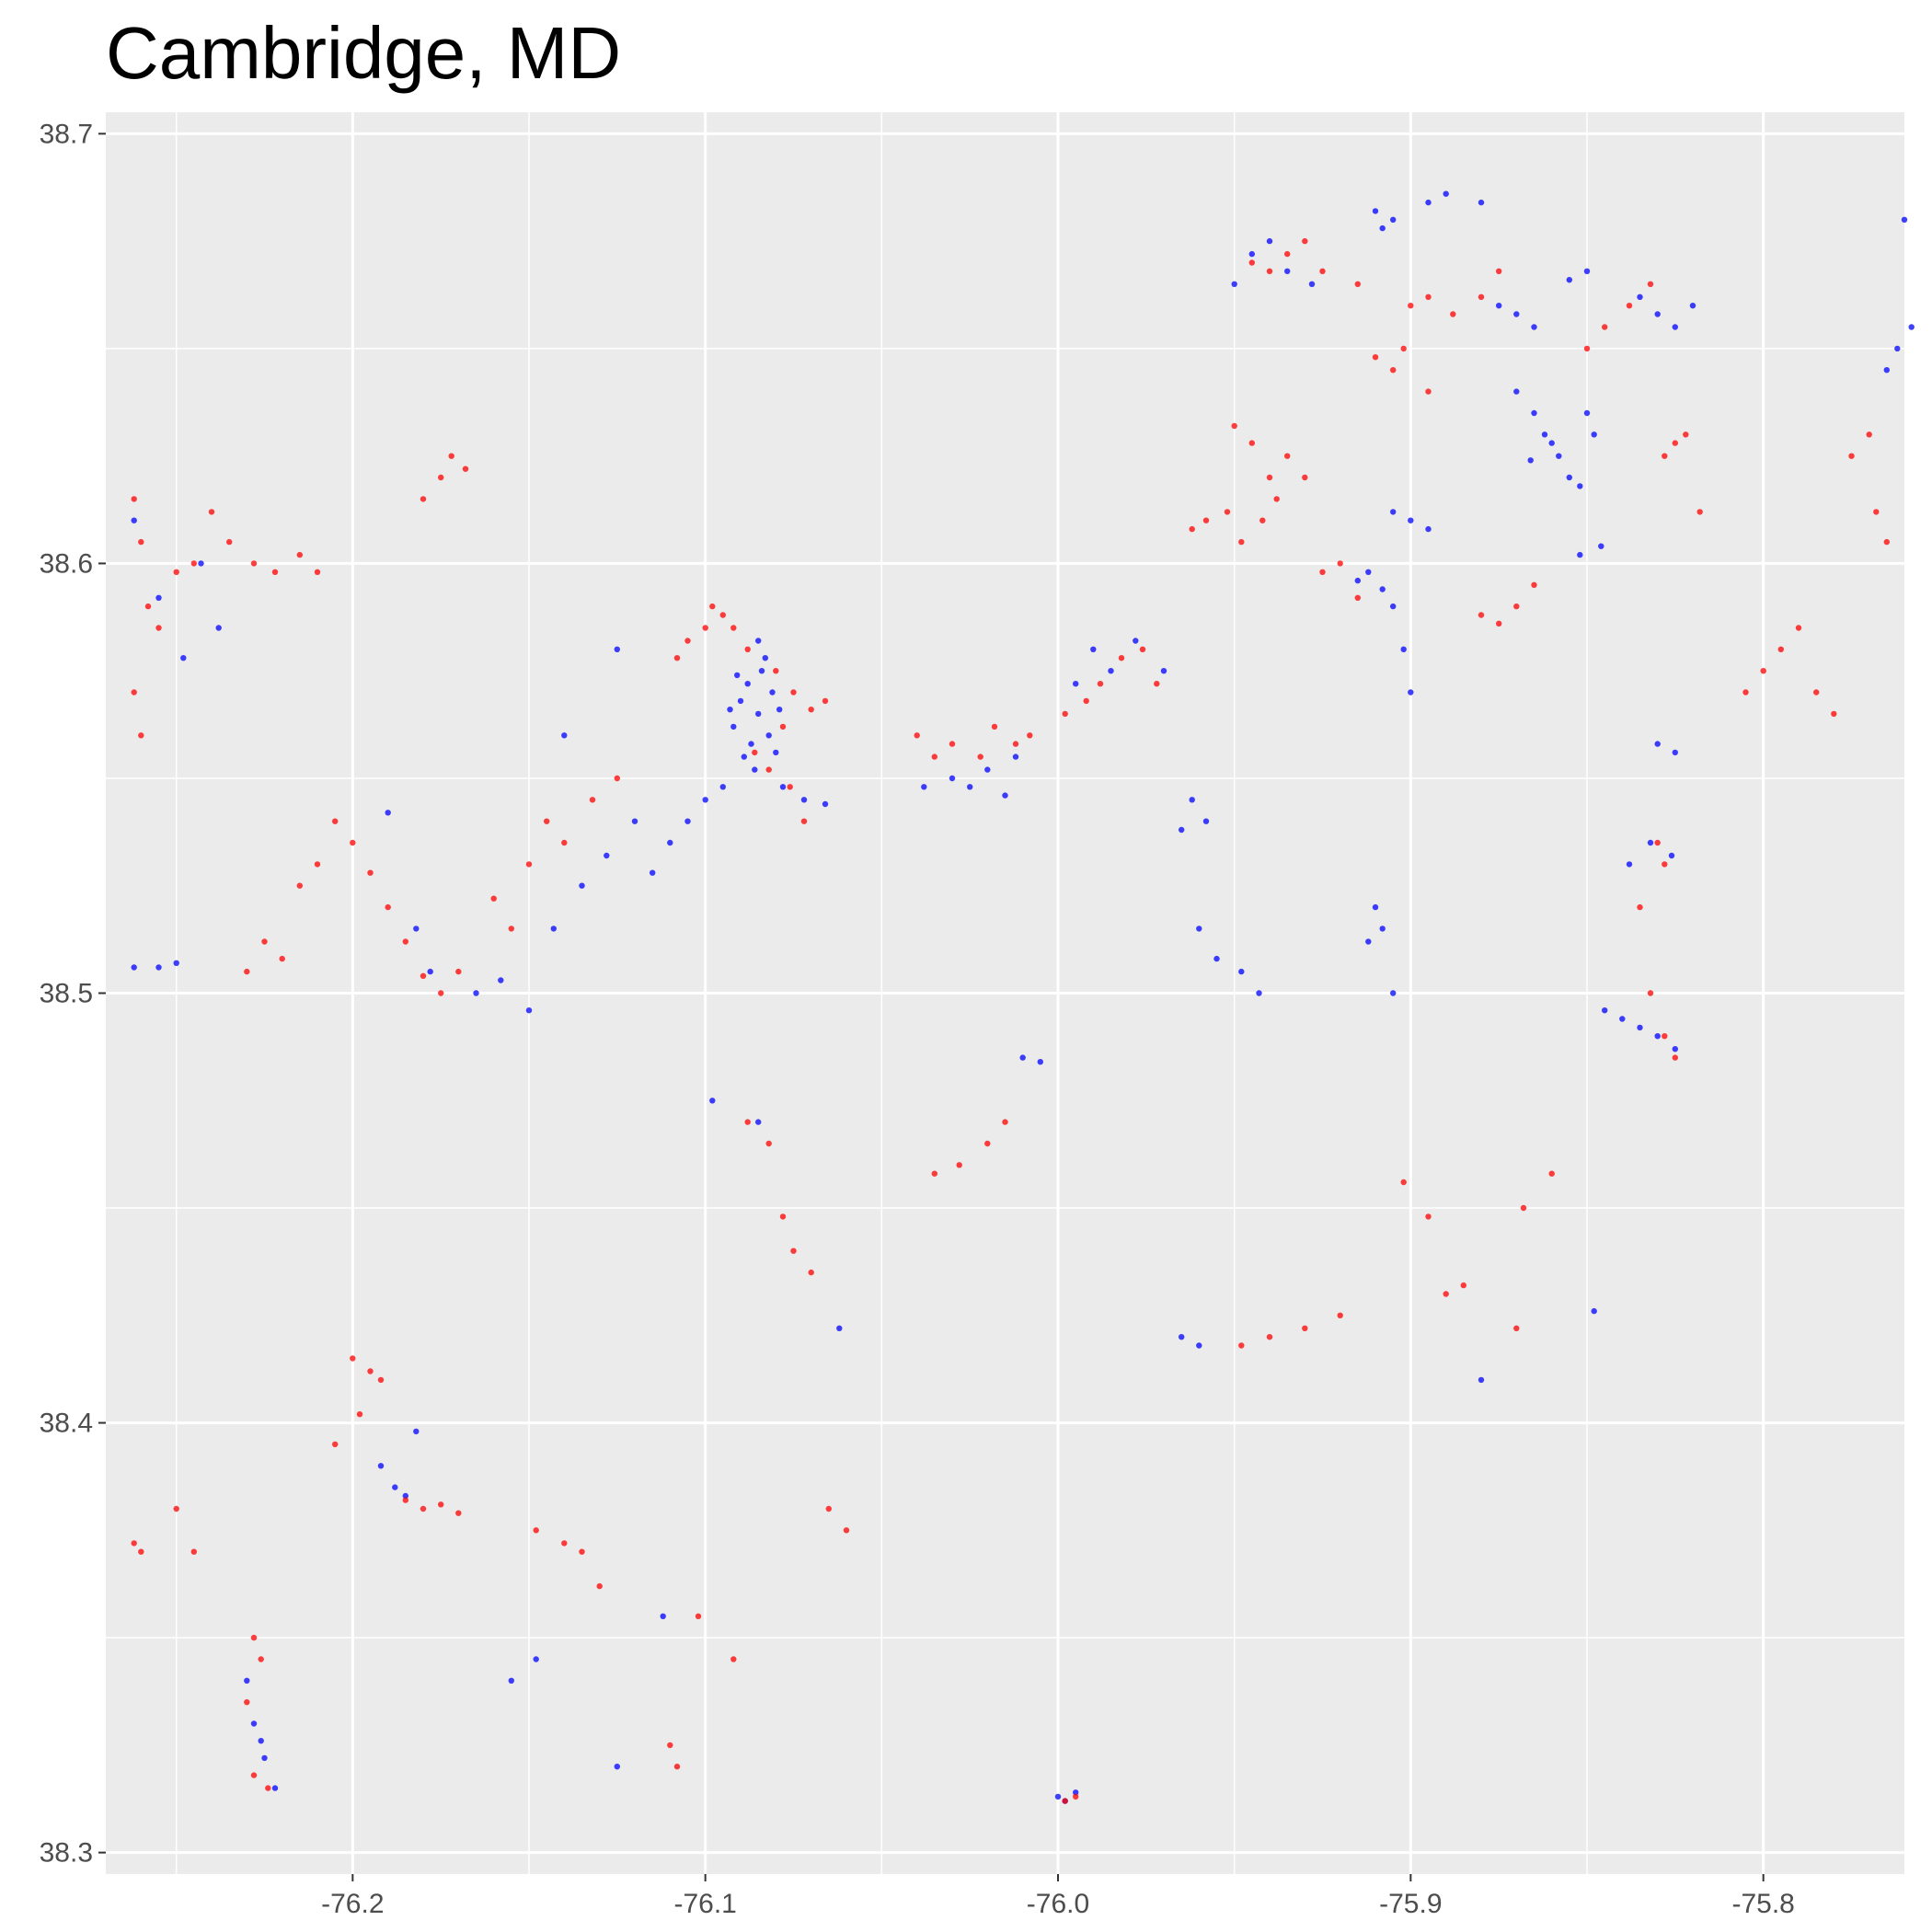 Image resolution: width=1932 pixels, height=1932 pixels. What do you see at coordinates (66, 1424) in the screenshot?
I see `y-tick-label: 38.4` at bounding box center [66, 1424].